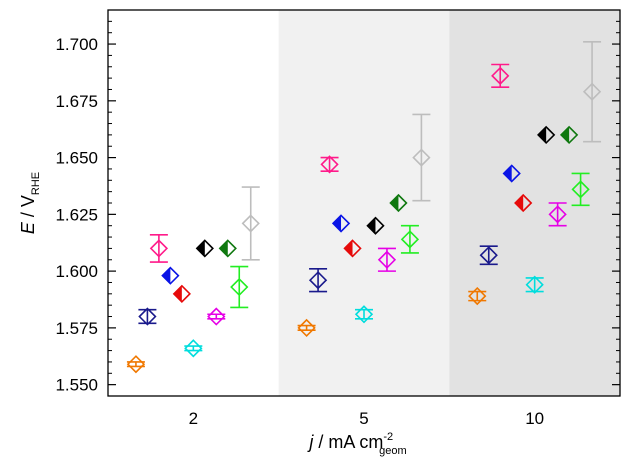 The image size is (632, 458). Describe the element at coordinates (76, 44) in the screenshot. I see `y-tick-label: 1.700` at that location.